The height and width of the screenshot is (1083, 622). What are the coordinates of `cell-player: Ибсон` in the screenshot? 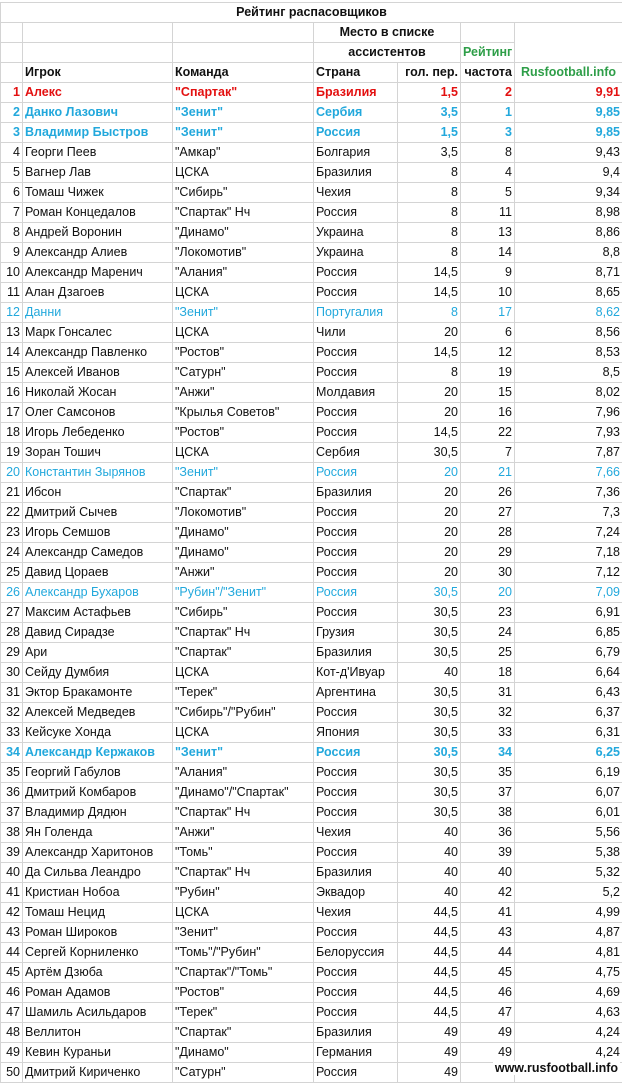 It's located at (98, 493).